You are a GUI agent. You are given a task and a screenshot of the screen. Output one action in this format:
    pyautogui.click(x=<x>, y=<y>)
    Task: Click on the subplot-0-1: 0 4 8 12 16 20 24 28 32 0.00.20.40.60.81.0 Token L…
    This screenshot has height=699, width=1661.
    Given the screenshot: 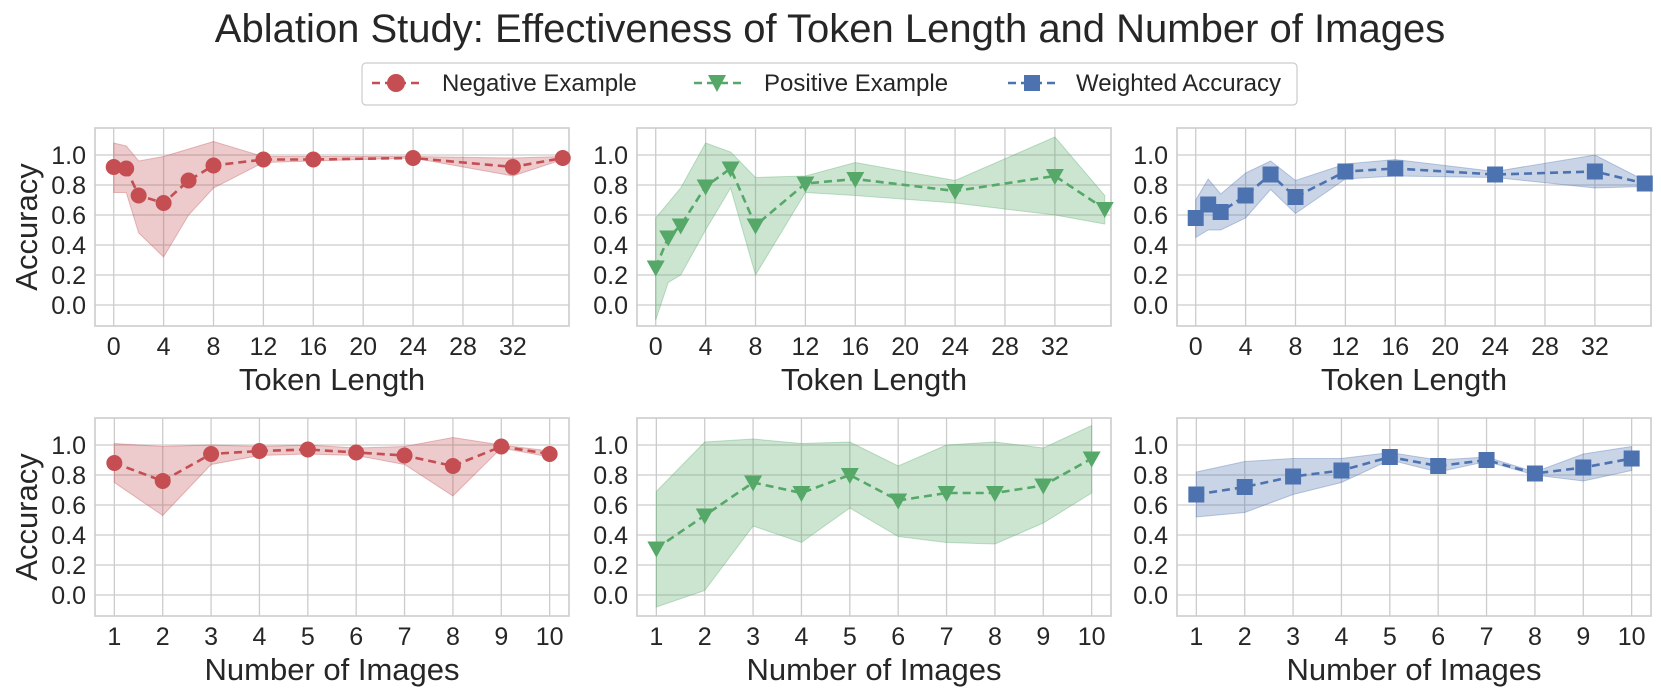 What is the action you would take?
    pyautogui.click(x=853, y=262)
    